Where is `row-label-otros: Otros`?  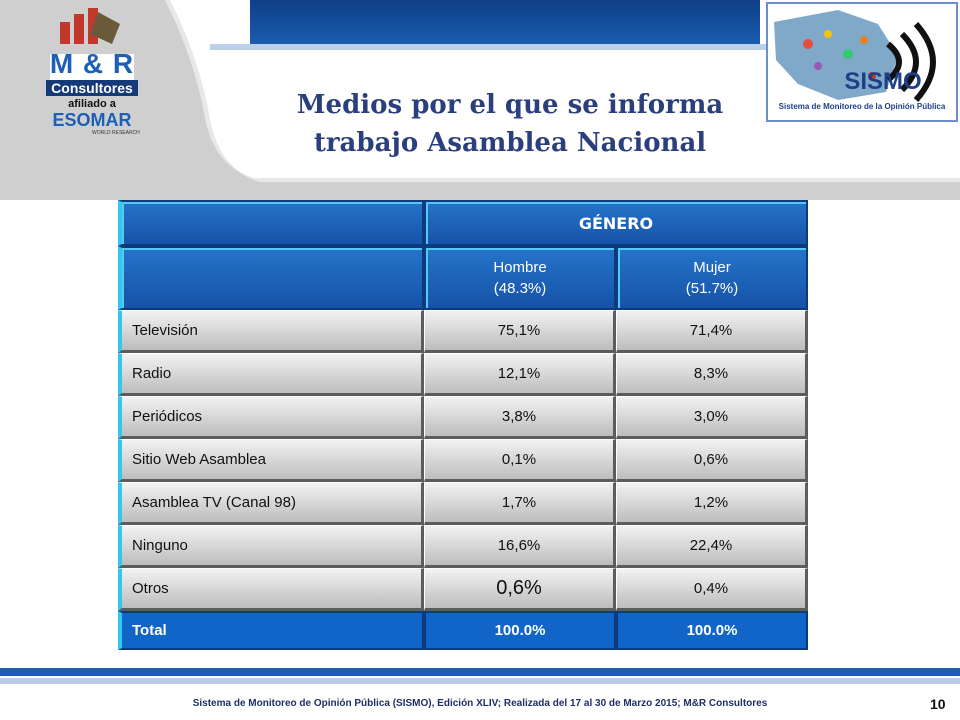
row-label-otros: Otros is located at coordinates (271, 589).